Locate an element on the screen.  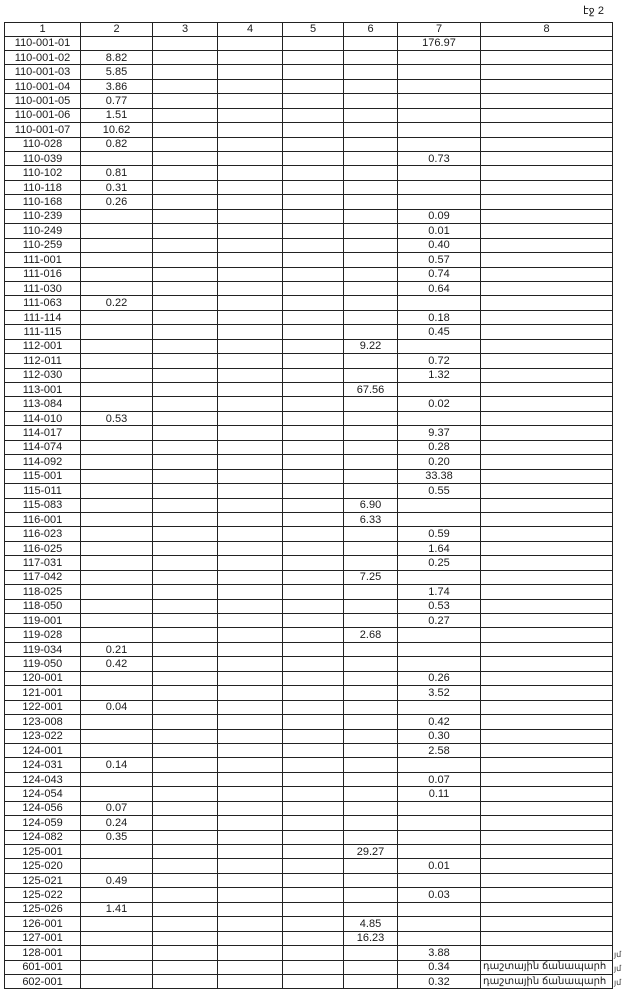
table-row: 111-001 0.57 is located at coordinates (308, 260).